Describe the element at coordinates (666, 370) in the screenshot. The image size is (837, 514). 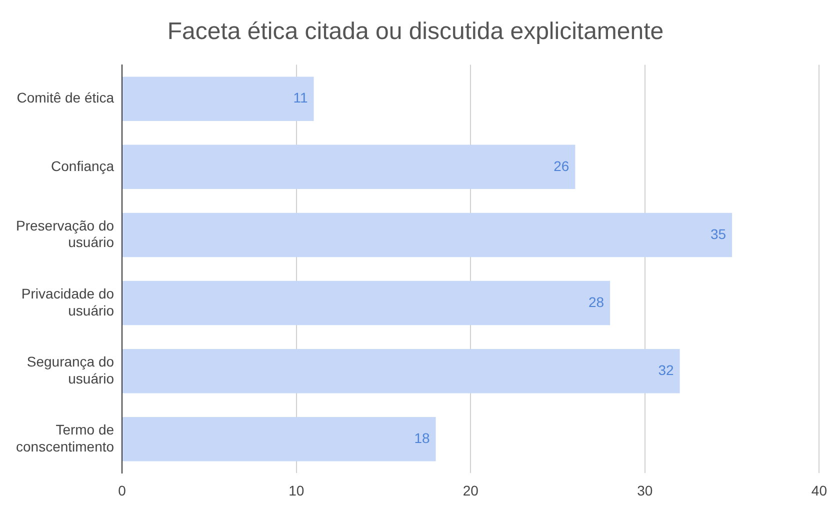
I see `data-label: 32` at that location.